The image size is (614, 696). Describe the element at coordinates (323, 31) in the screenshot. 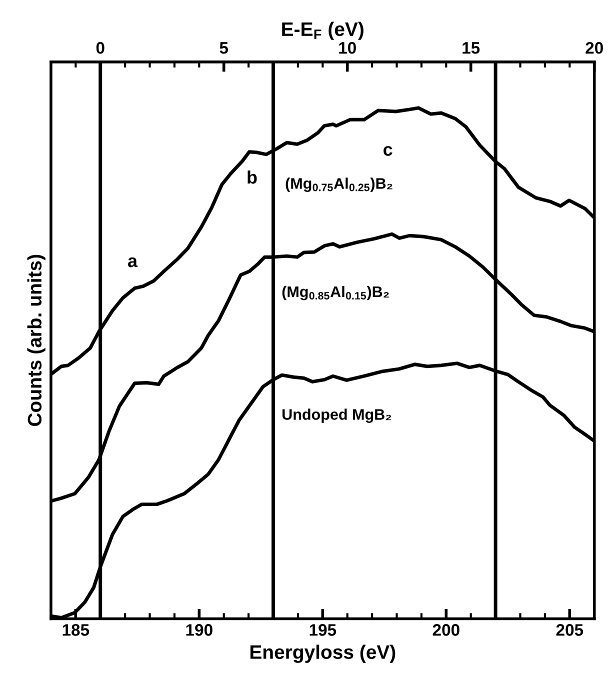

I see `x2-axis-title: E-E$_{F}$ (eV)` at that location.